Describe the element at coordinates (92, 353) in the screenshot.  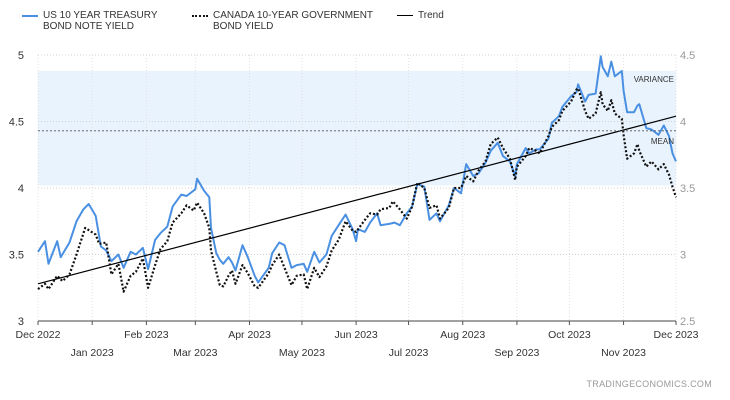
I see `x-tick-label: Jan 2023` at that location.